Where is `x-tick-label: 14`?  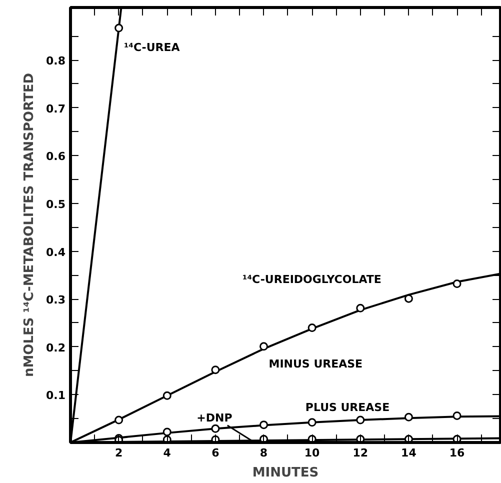
x-tick-label: 14 is located at coordinates (409, 453).